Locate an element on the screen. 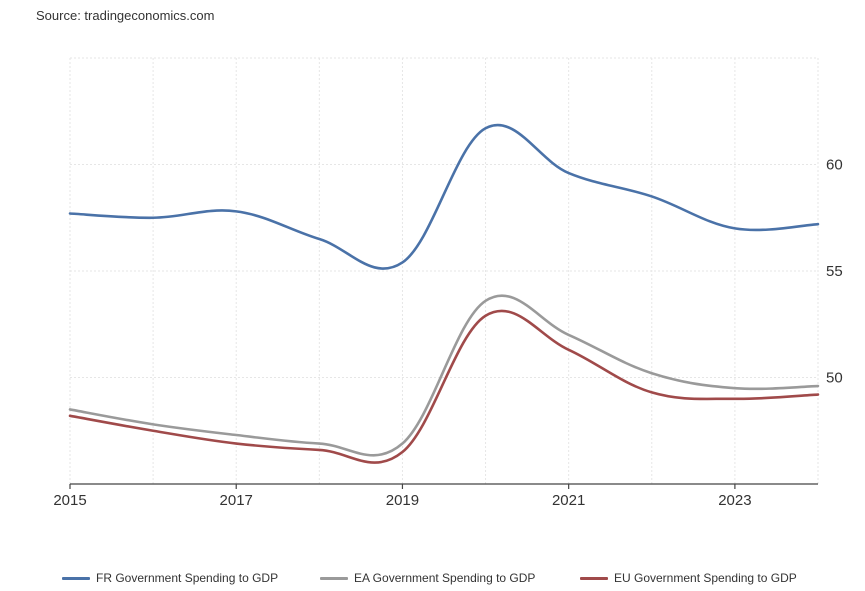  x-tick-label: 2021 is located at coordinates (568, 500).